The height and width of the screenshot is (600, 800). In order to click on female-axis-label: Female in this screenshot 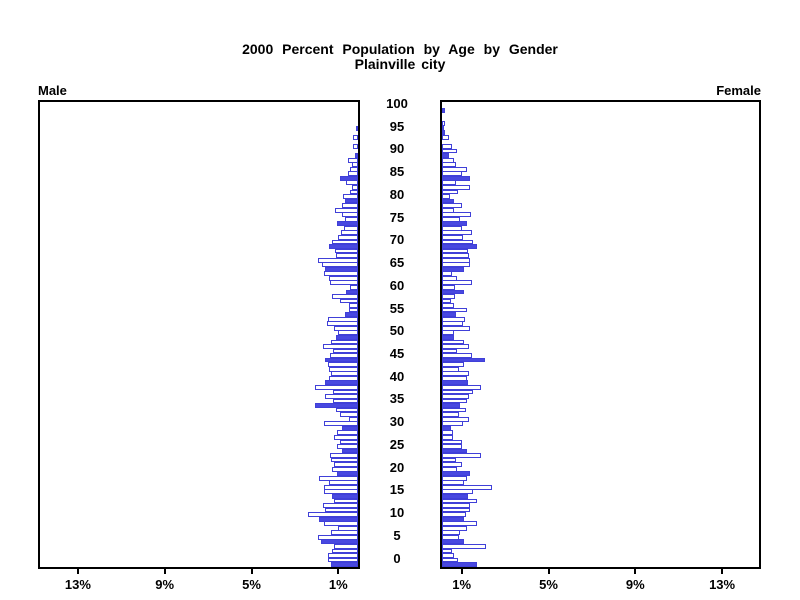, I will do `click(738, 90)`.